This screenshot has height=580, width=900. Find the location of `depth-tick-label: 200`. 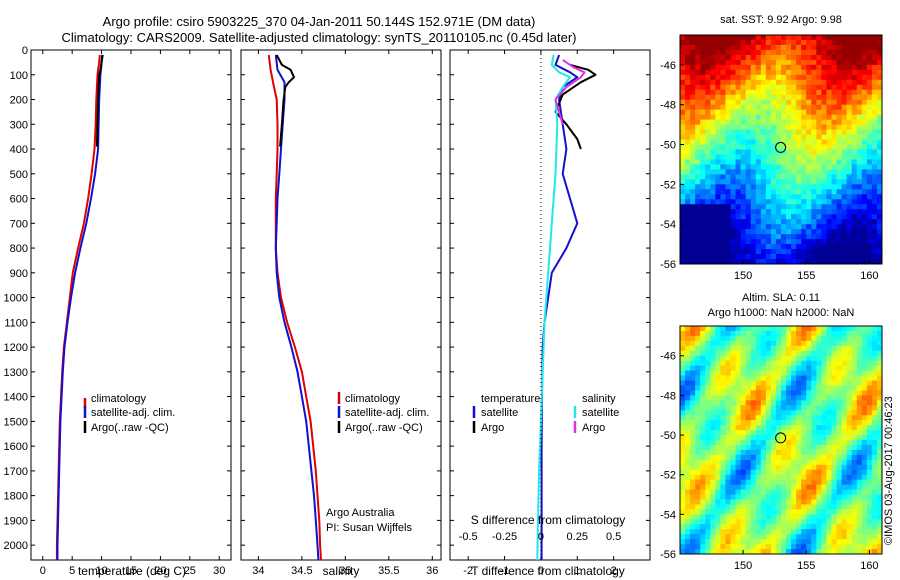

depth-tick-label: 200 is located at coordinates (19, 101).